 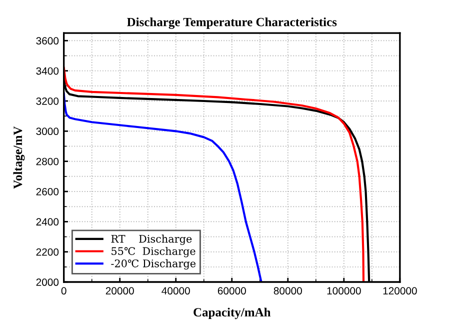 I want to click on y-tick-label: 3400, so click(x=47, y=71).